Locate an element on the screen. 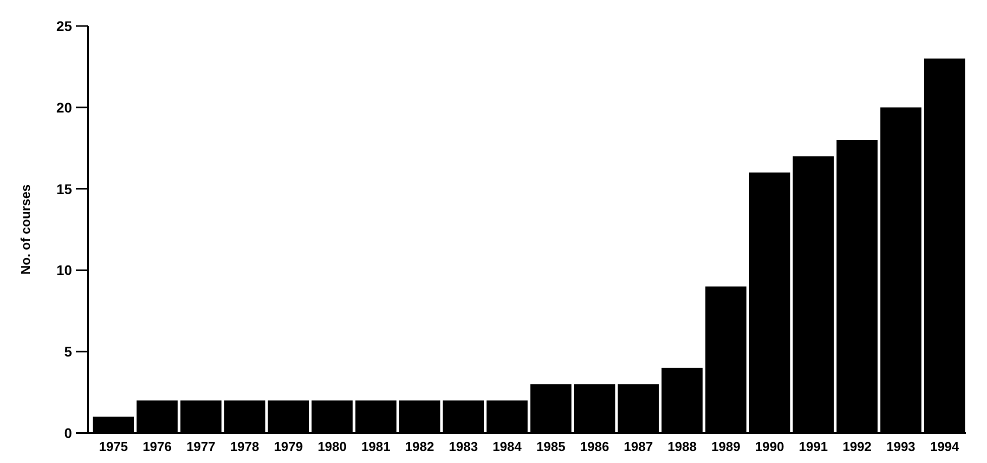 This screenshot has height=463, width=987. x-tick-label: 1993 is located at coordinates (901, 446).